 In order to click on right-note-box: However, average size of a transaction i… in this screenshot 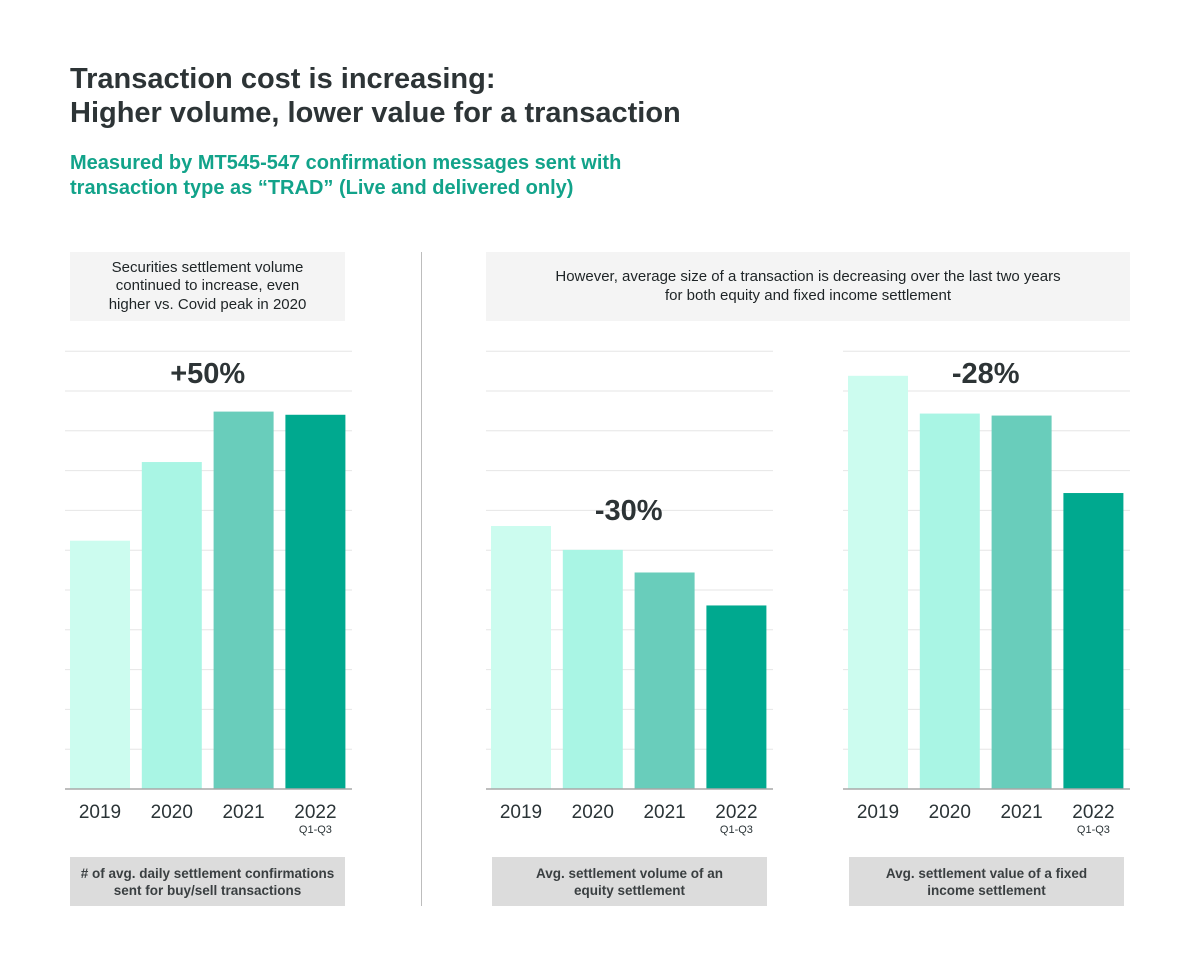, I will do `click(808, 286)`.